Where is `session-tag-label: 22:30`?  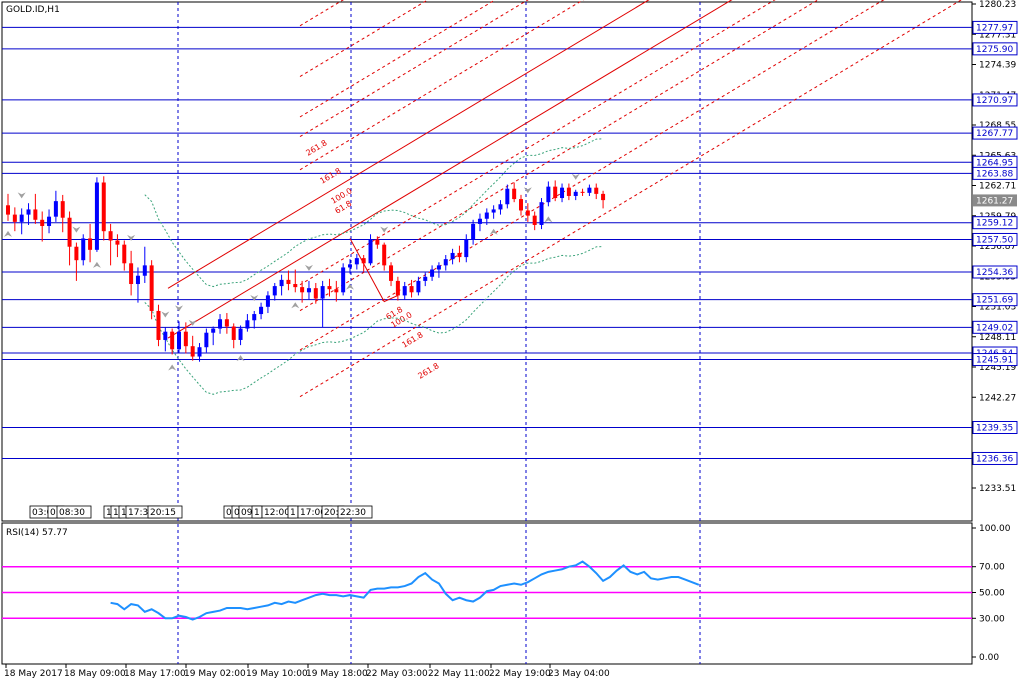 session-tag-label: 22:30 is located at coordinates (353, 513).